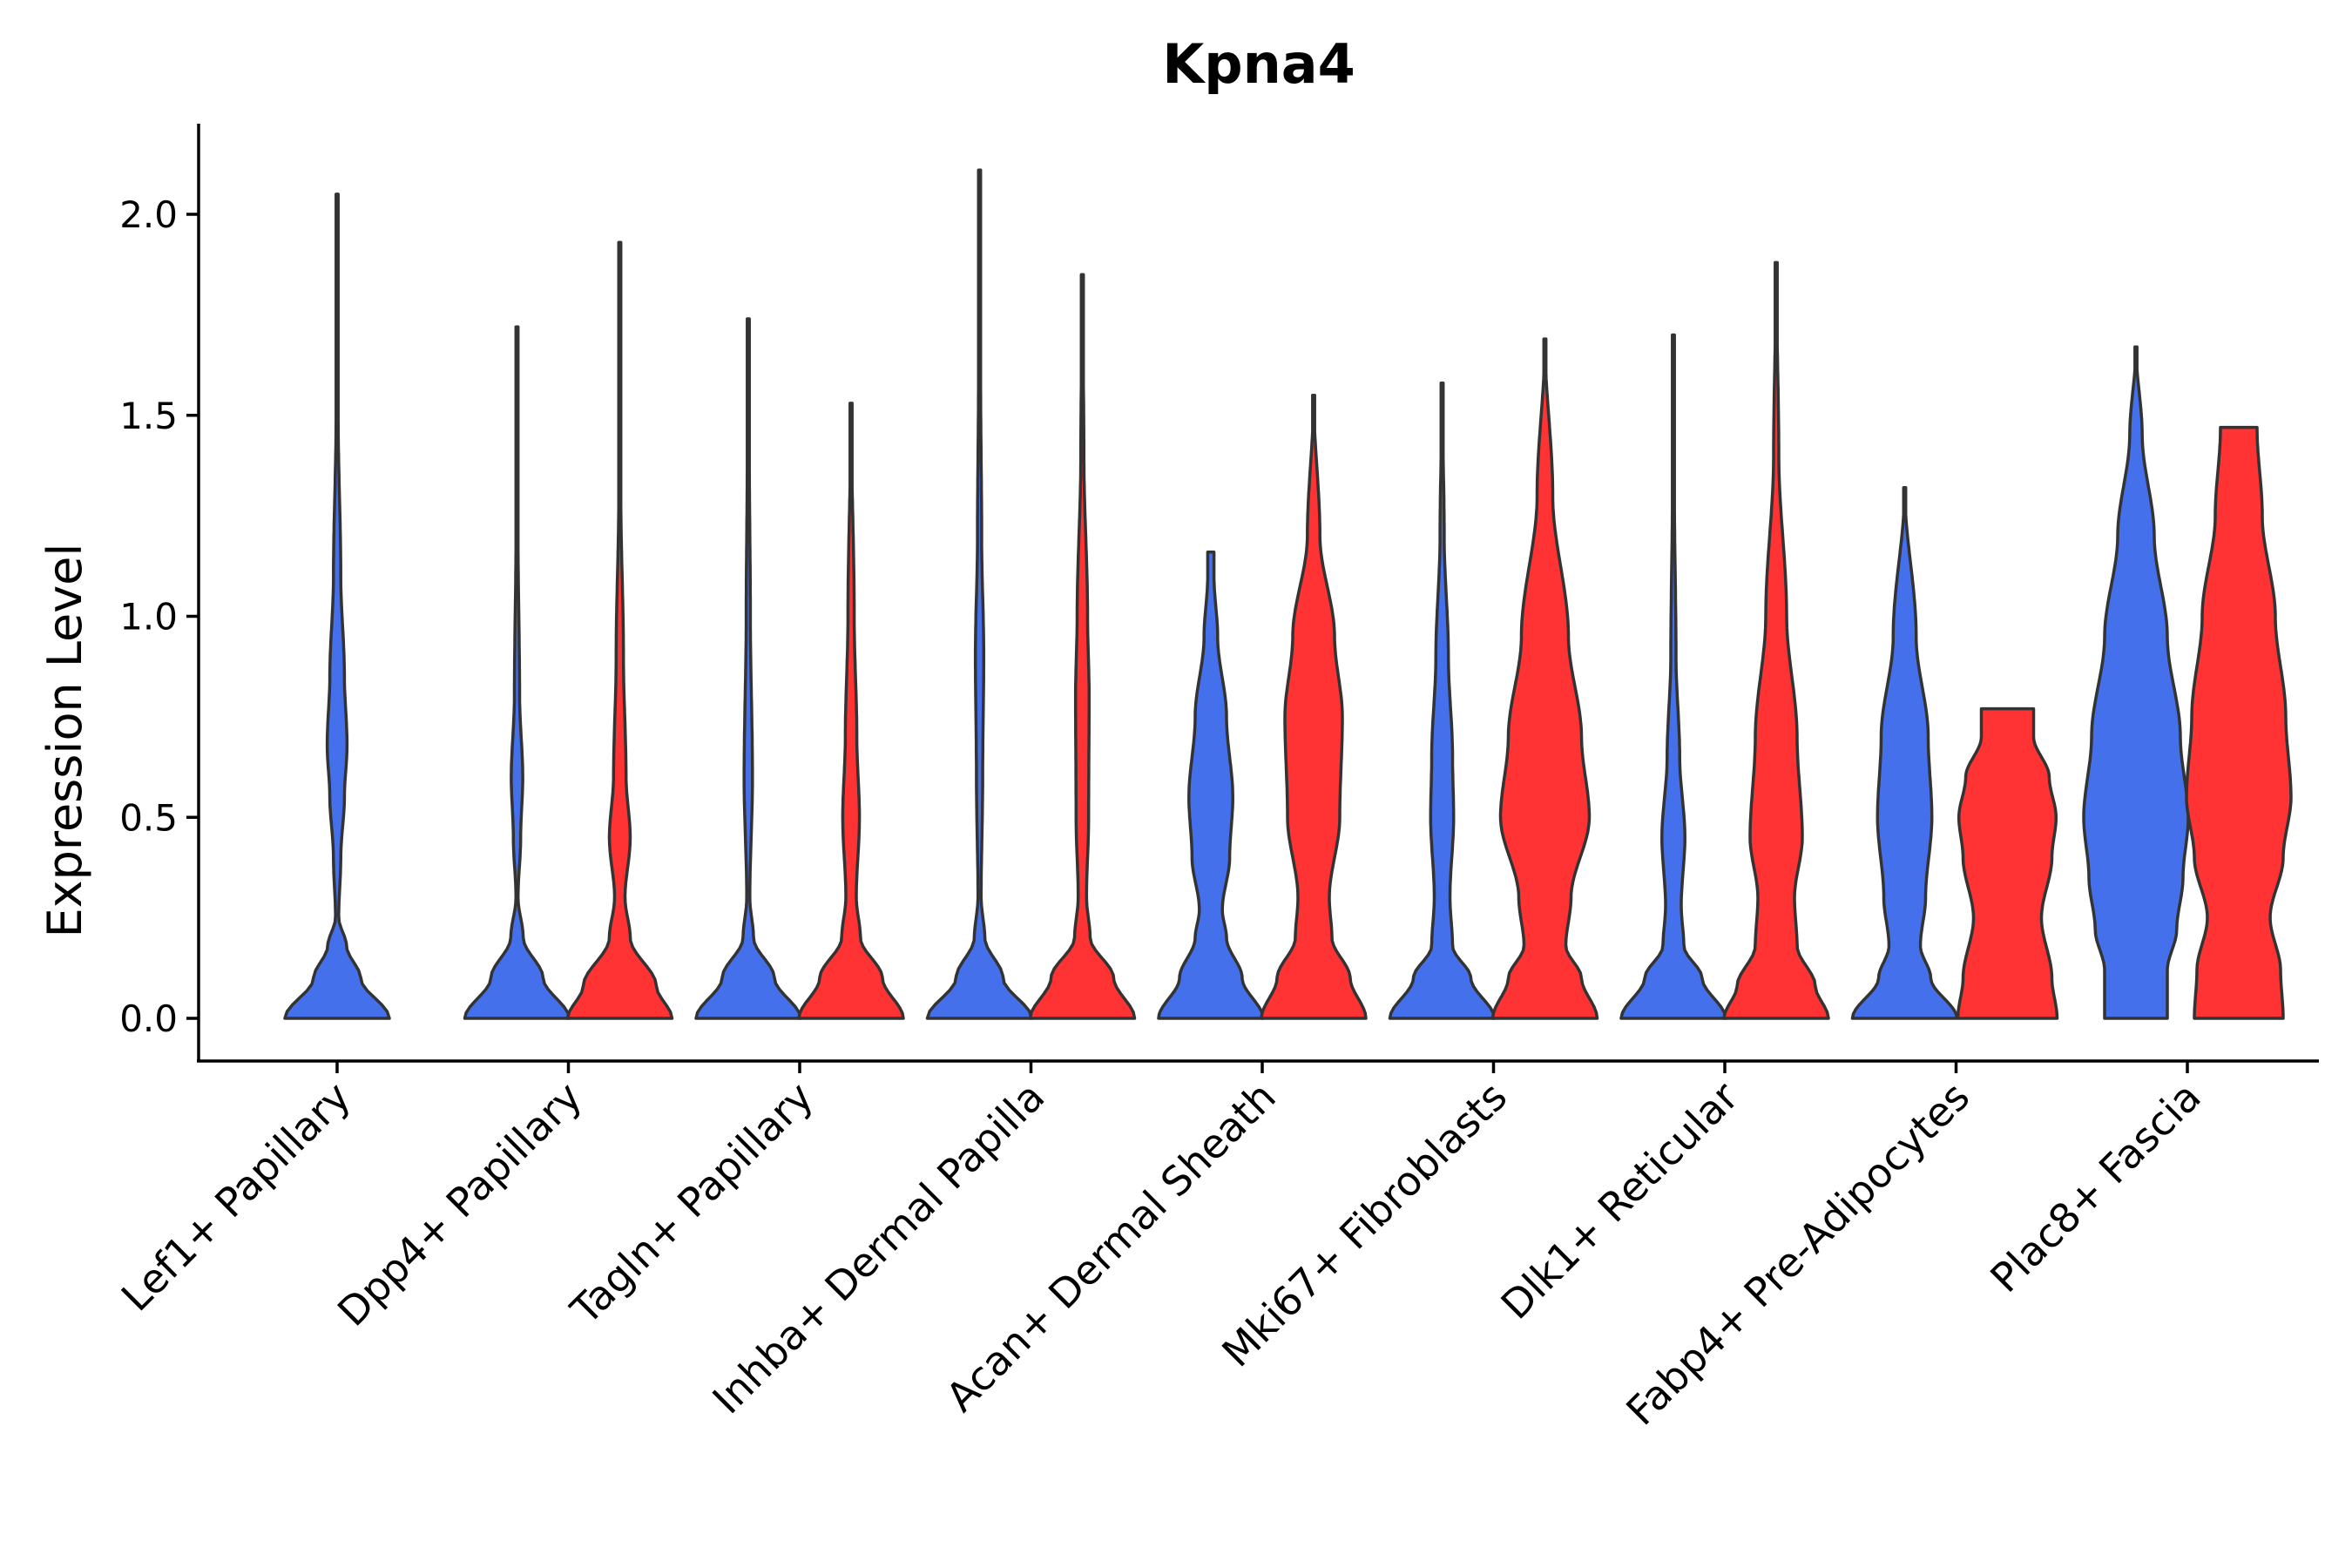 The image size is (2352, 1568). Describe the element at coordinates (1258, 64) in the screenshot. I see `chart-title: Kpna4` at that location.